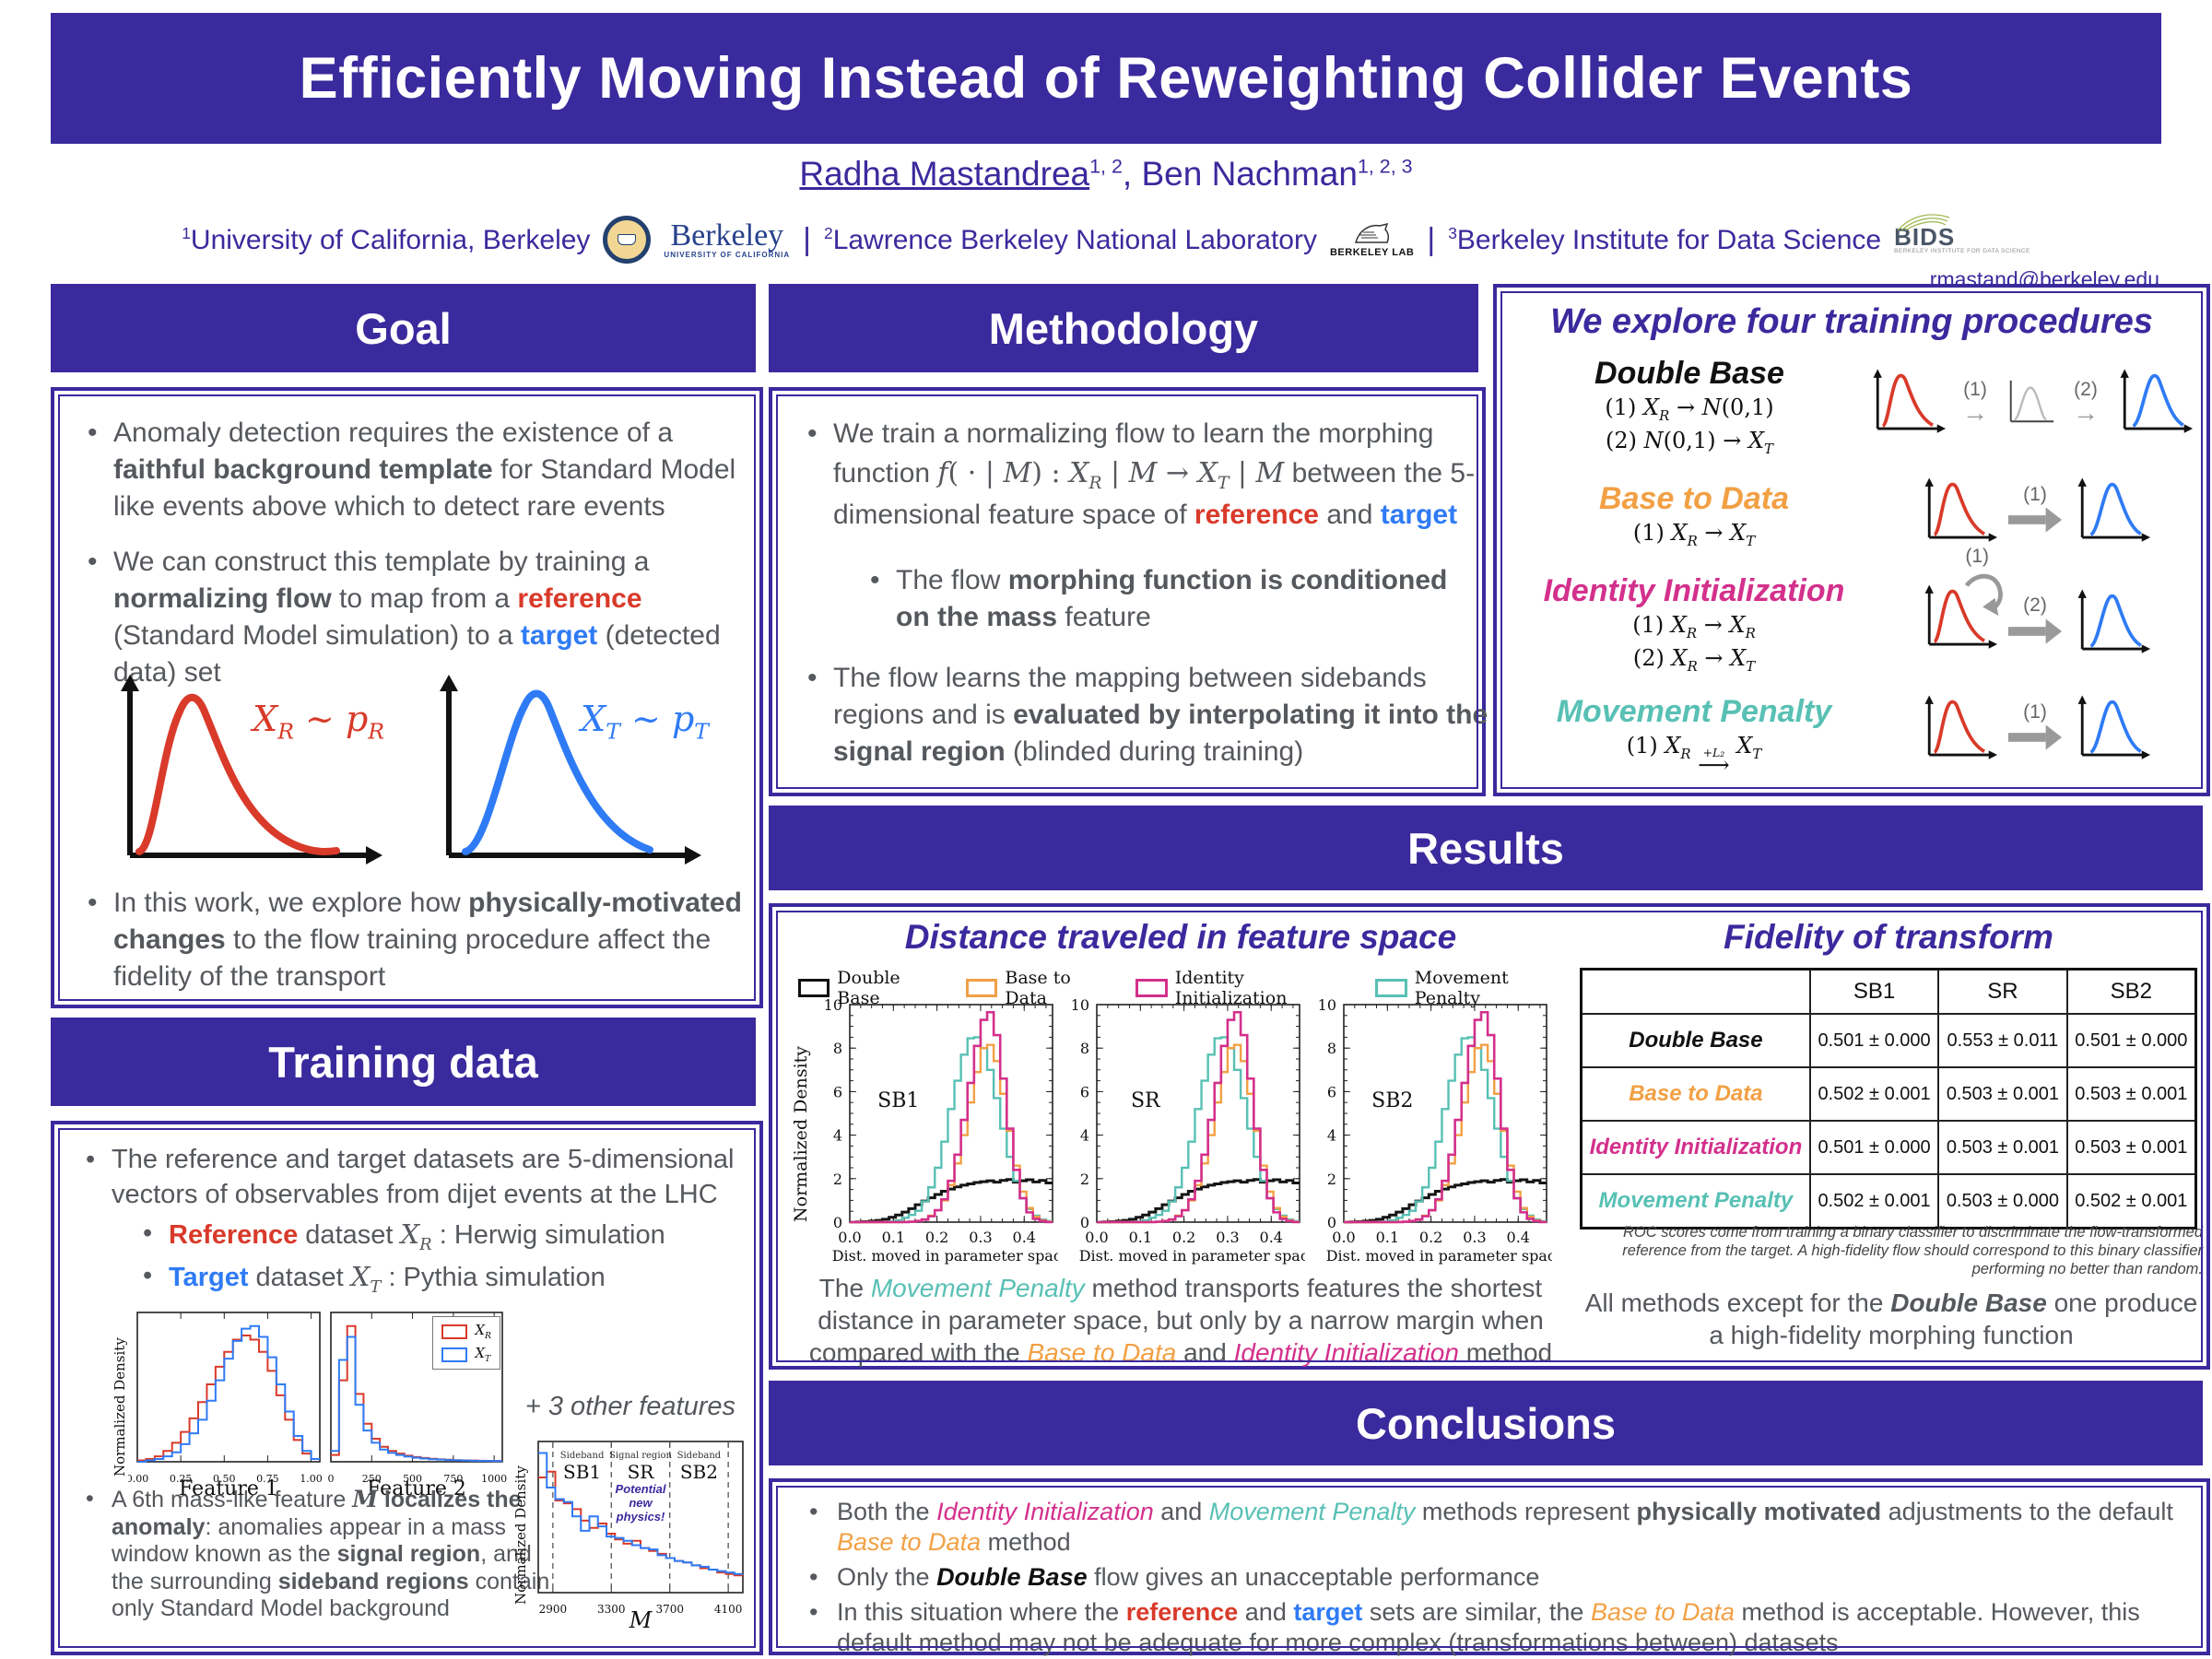 This screenshot has width=2212, height=1659. Describe the element at coordinates (1851, 321) in the screenshot. I see `procedures-title: We explore four training procedures` at that location.